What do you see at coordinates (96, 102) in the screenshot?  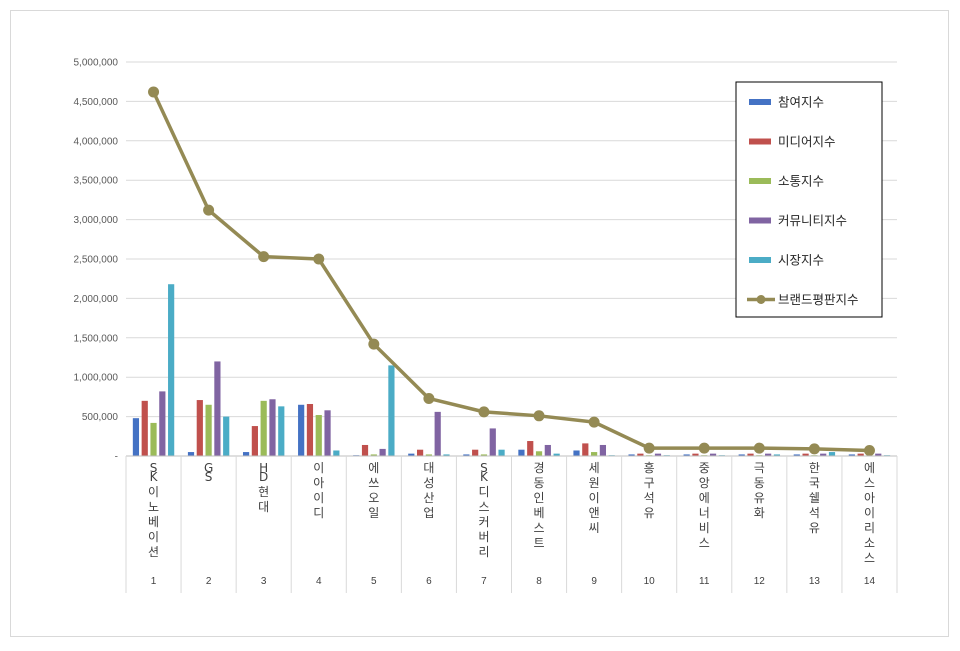 I see `y-tick-label: 4,500,000` at bounding box center [96, 102].